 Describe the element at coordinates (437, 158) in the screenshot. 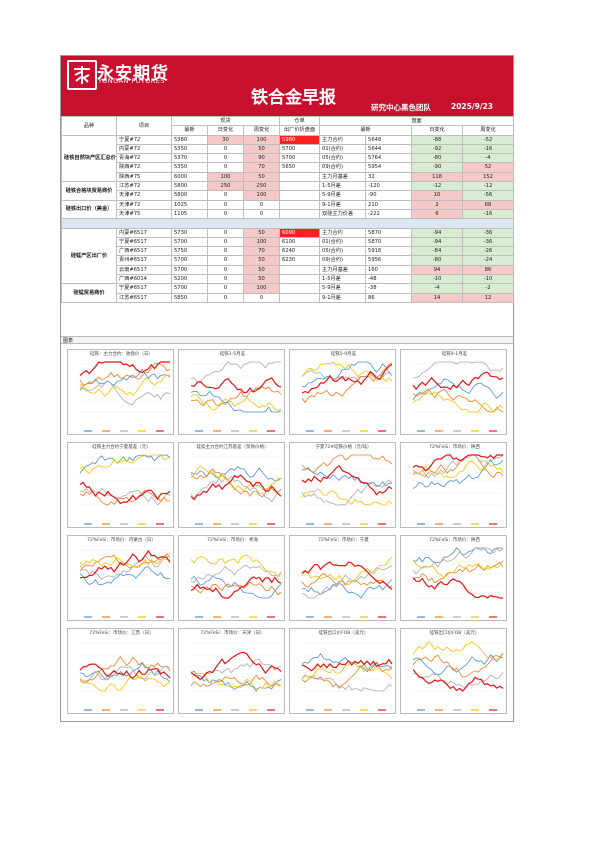

I see `cell-fut-daily: -80` at that location.